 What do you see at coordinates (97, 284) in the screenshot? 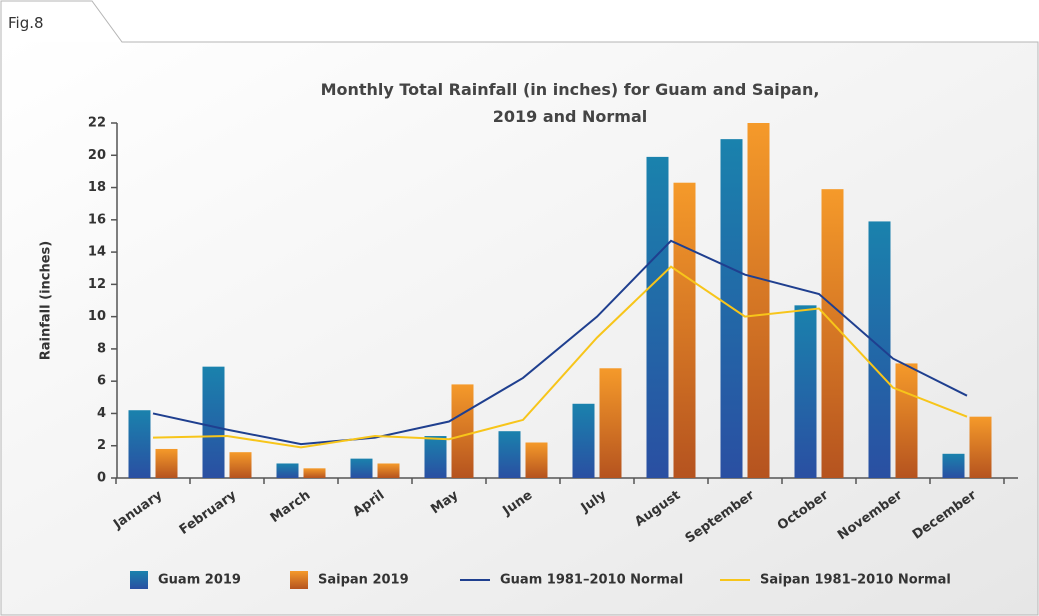
I see `y-tick-label: 12` at bounding box center [97, 284].